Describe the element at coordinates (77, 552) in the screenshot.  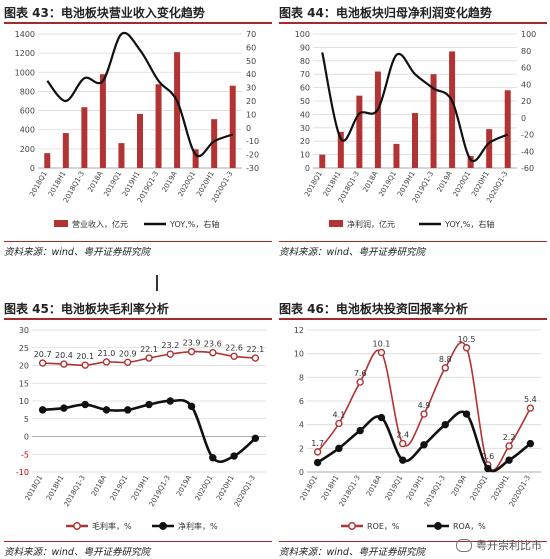
I see `source-note: 资料来源：wind、粤开证券研究院` at that location.